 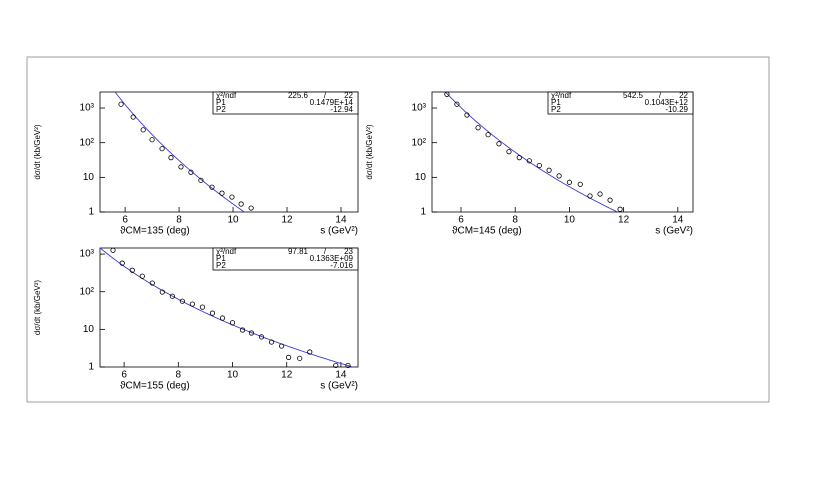 I want to click on stats-p2: -7.016, so click(x=341, y=265).